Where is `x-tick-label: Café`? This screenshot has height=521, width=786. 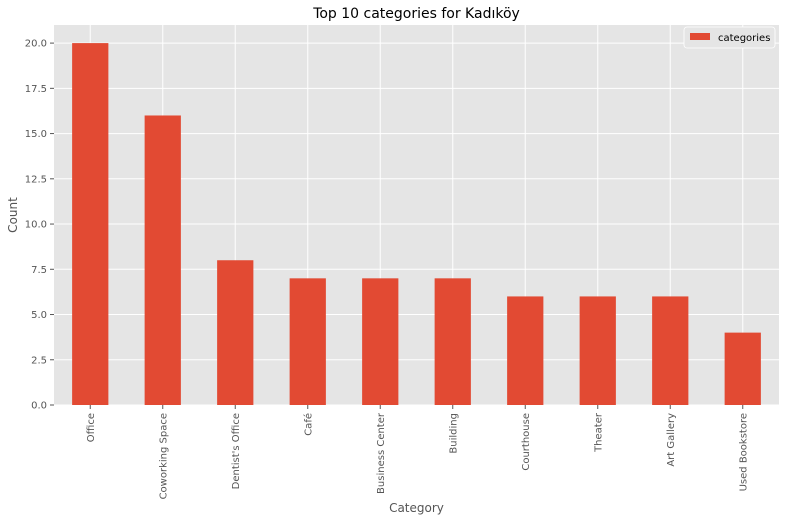 x-tick-label: Café is located at coordinates (308, 424).